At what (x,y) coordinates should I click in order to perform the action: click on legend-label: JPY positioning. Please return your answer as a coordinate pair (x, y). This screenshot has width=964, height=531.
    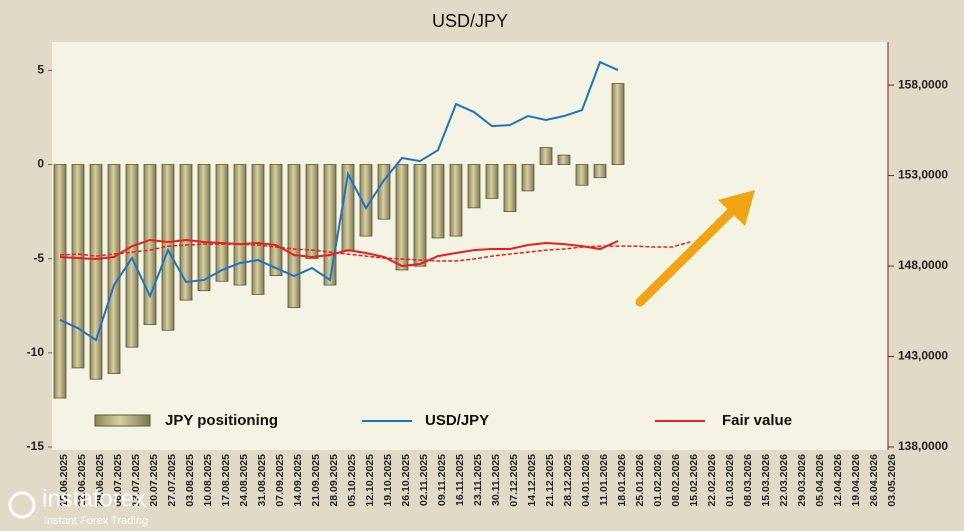
    Looking at the image, I should click on (221, 420).